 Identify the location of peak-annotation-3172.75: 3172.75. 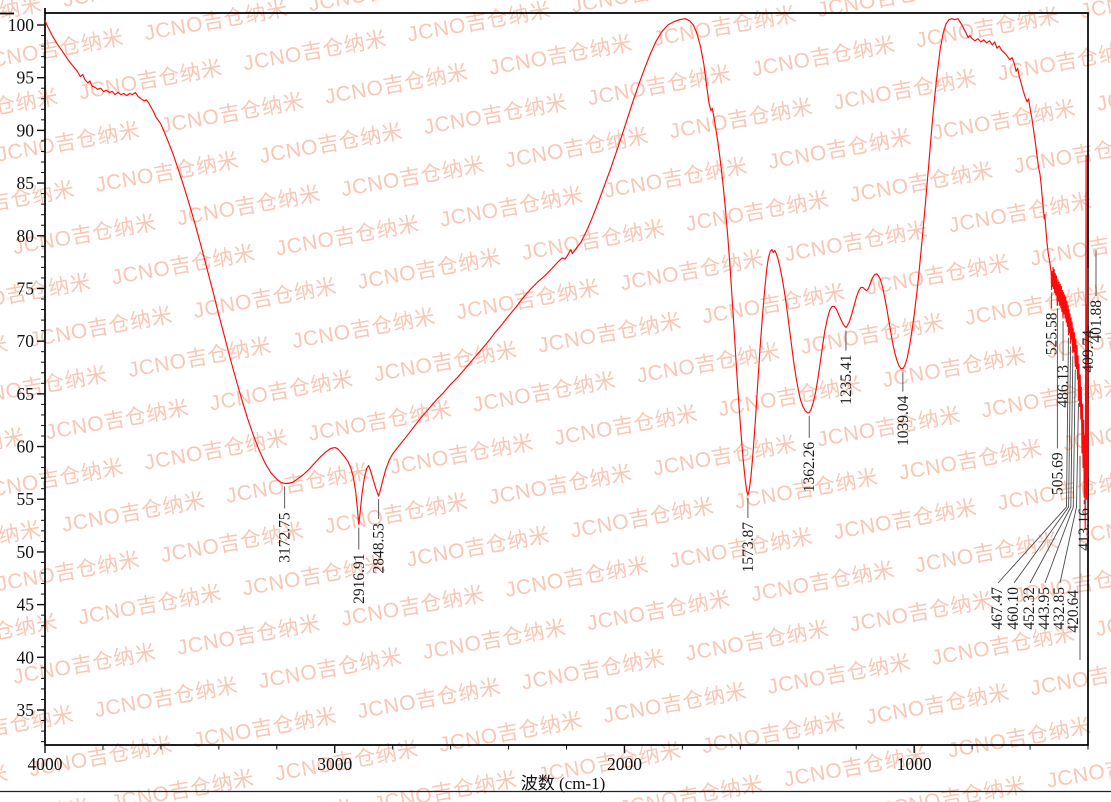
(285, 524).